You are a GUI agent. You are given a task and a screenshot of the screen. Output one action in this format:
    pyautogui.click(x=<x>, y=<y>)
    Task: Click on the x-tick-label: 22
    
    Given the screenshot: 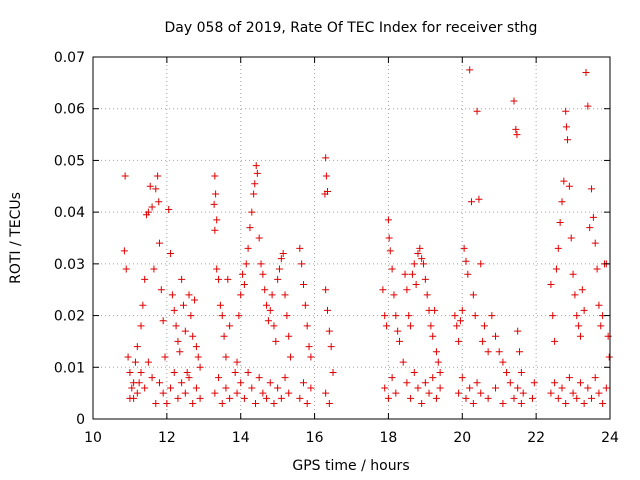 What is the action you would take?
    pyautogui.click(x=536, y=438)
    